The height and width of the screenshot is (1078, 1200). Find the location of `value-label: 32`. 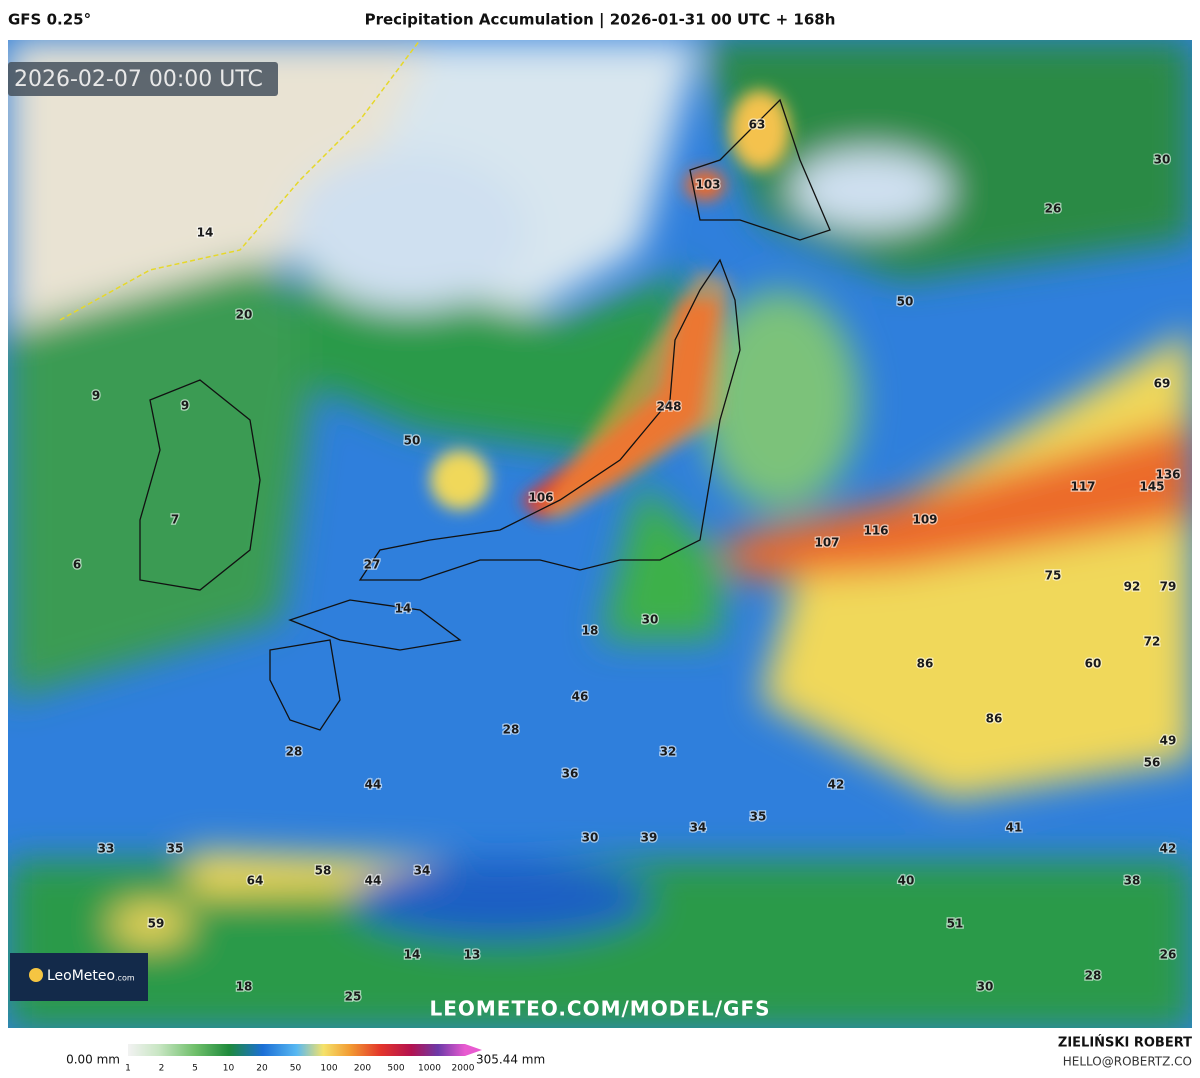

value-label: 32 is located at coordinates (668, 752).